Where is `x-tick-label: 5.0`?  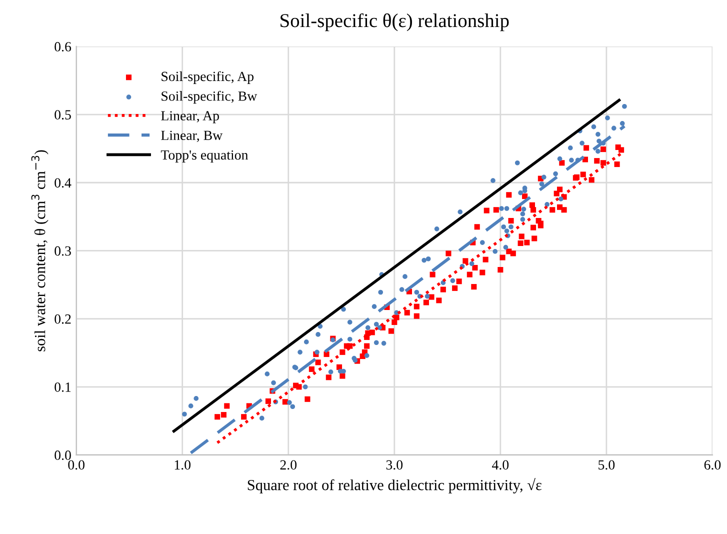 x-tick-label: 5.0 is located at coordinates (606, 465).